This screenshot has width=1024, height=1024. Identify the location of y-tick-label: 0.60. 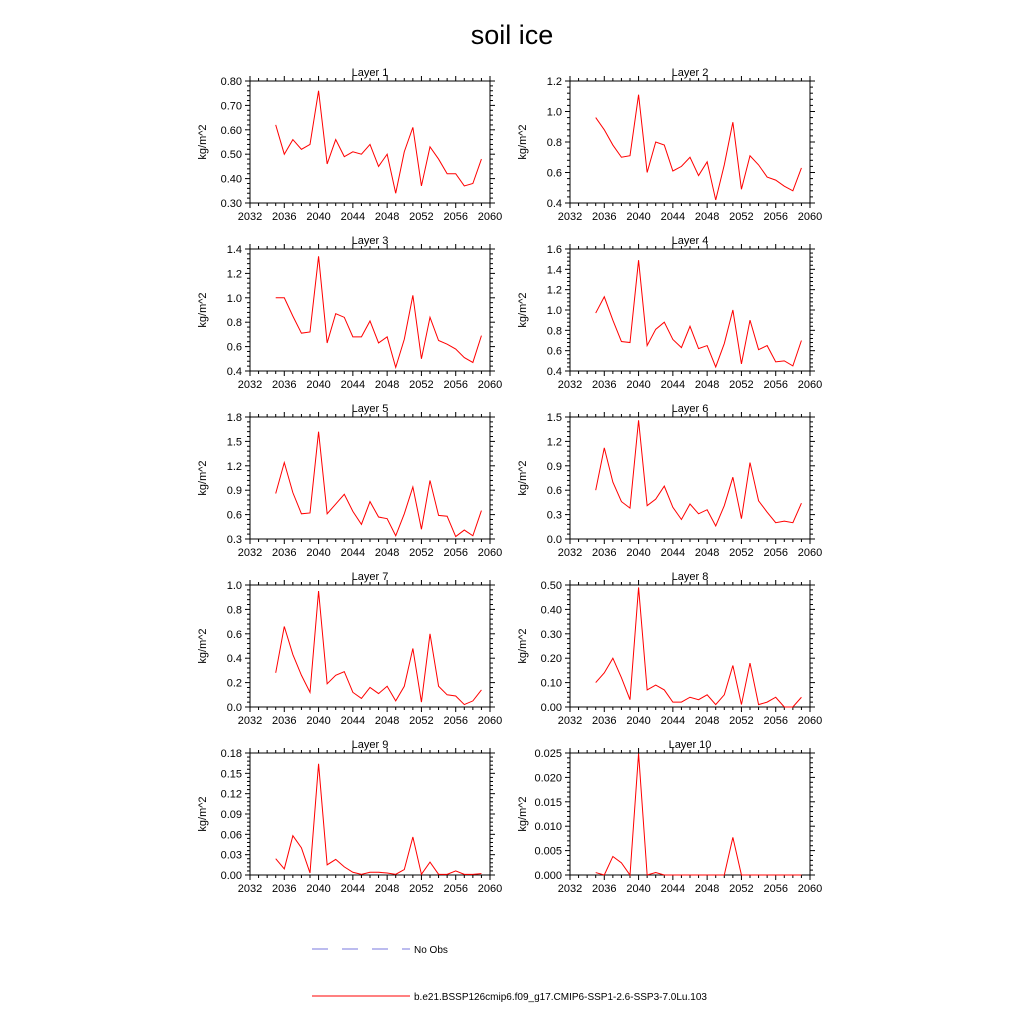
(231, 131).